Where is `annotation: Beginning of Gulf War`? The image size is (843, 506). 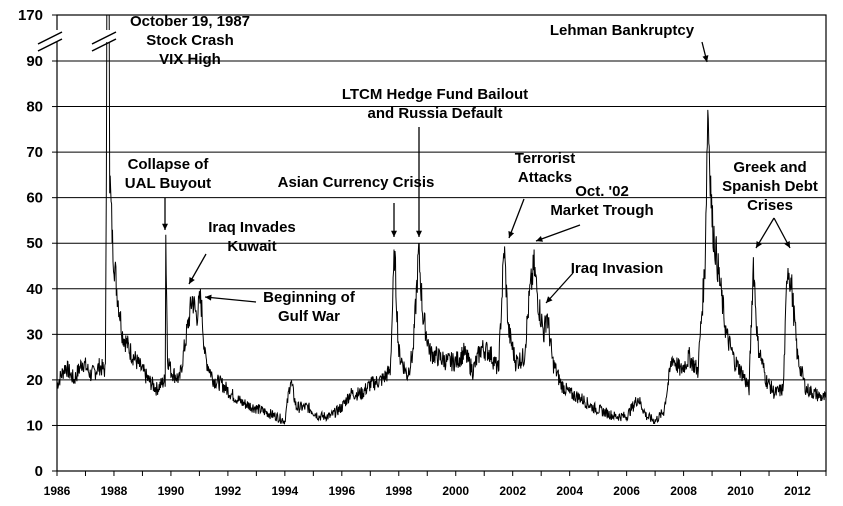
annotation: Beginning of Gulf War is located at coordinates (280, 307).